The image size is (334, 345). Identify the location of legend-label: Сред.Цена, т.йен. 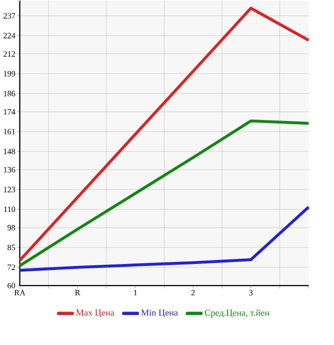
(237, 314).